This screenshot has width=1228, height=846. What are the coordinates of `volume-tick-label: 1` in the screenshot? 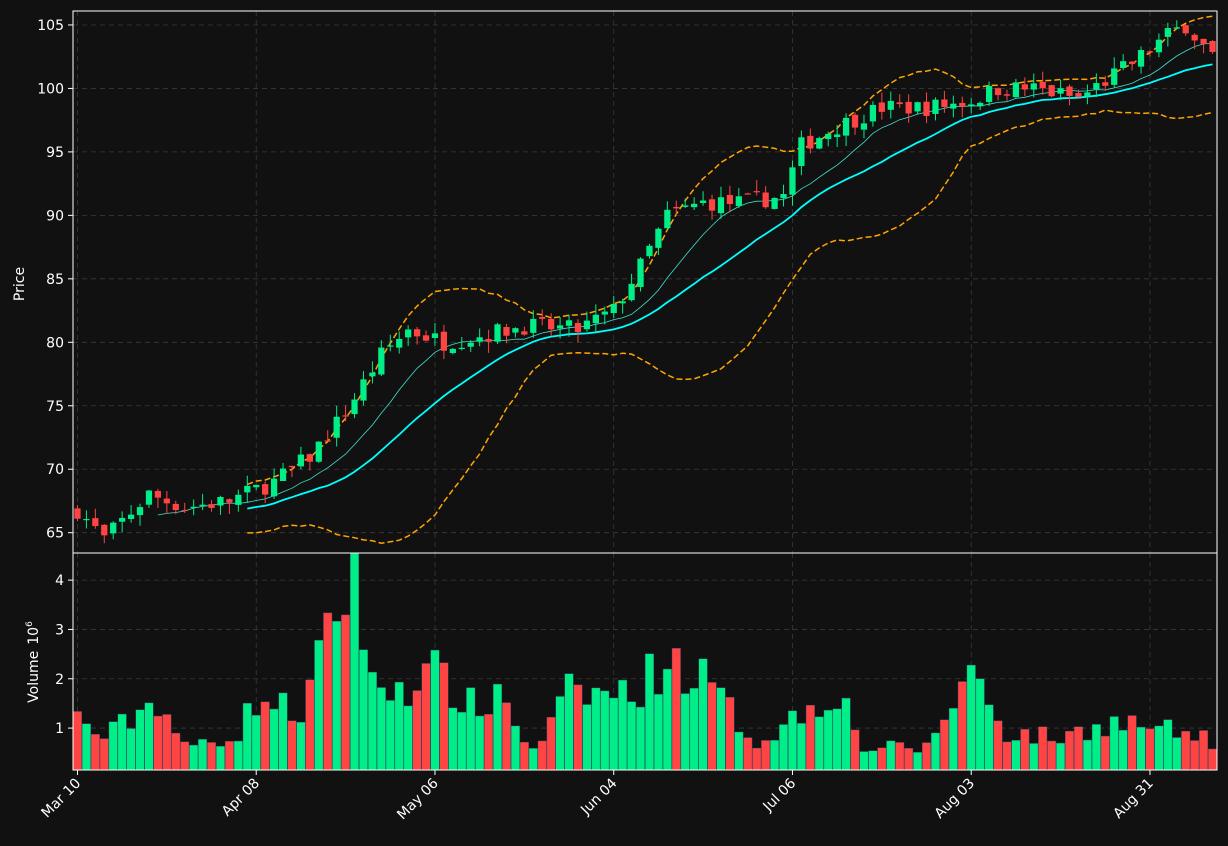 It's located at (59, 729).